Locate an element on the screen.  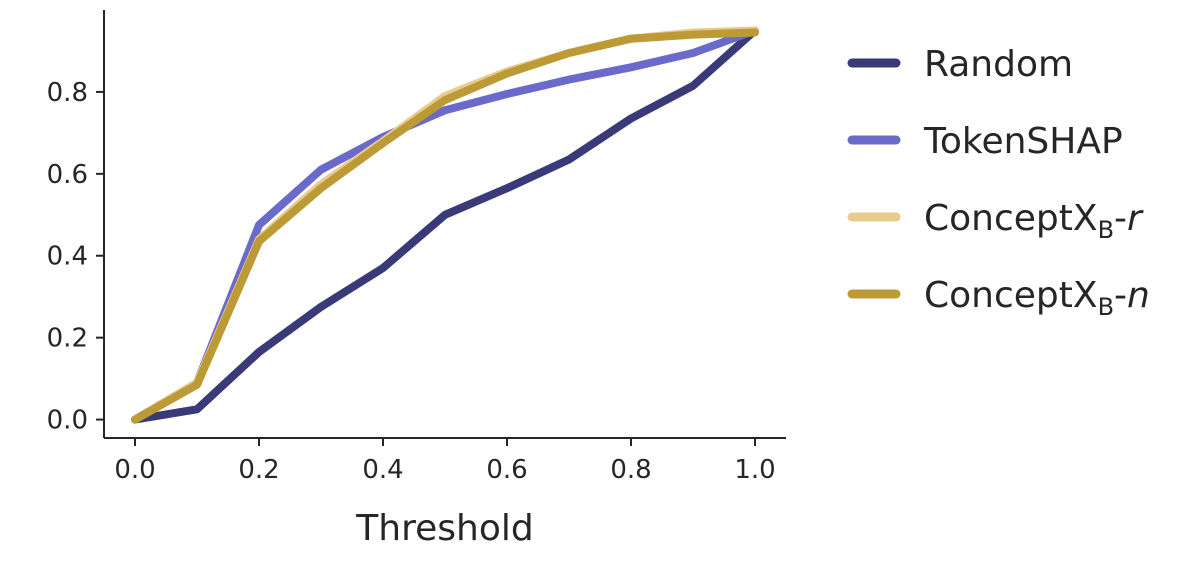
x-tick-label: 0.0 is located at coordinates (134, 470).